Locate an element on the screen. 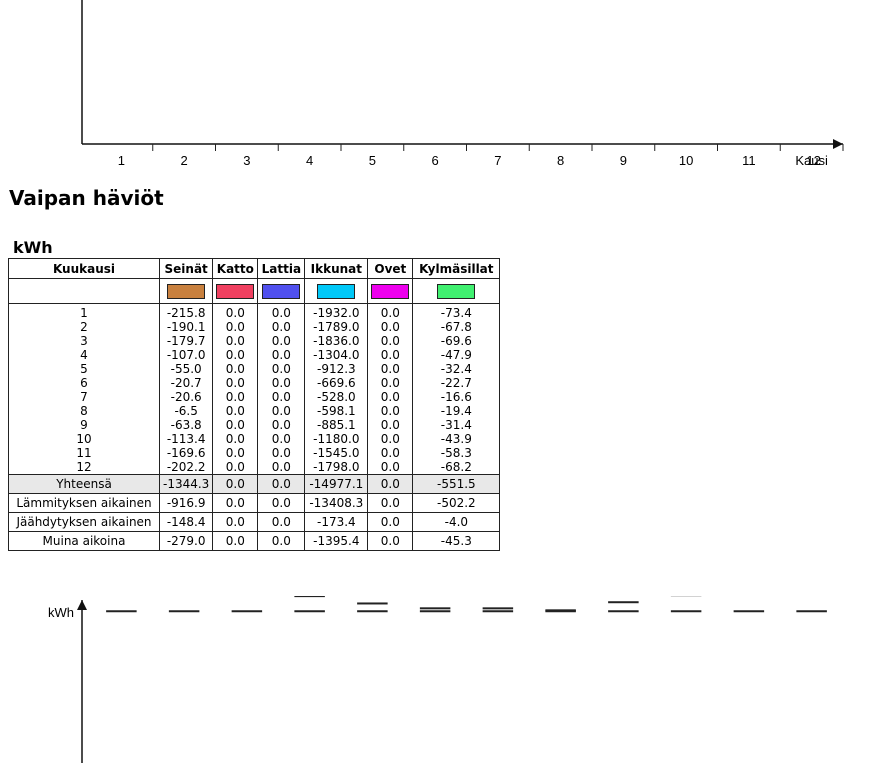  value-cell: -55.0 is located at coordinates (186, 369).